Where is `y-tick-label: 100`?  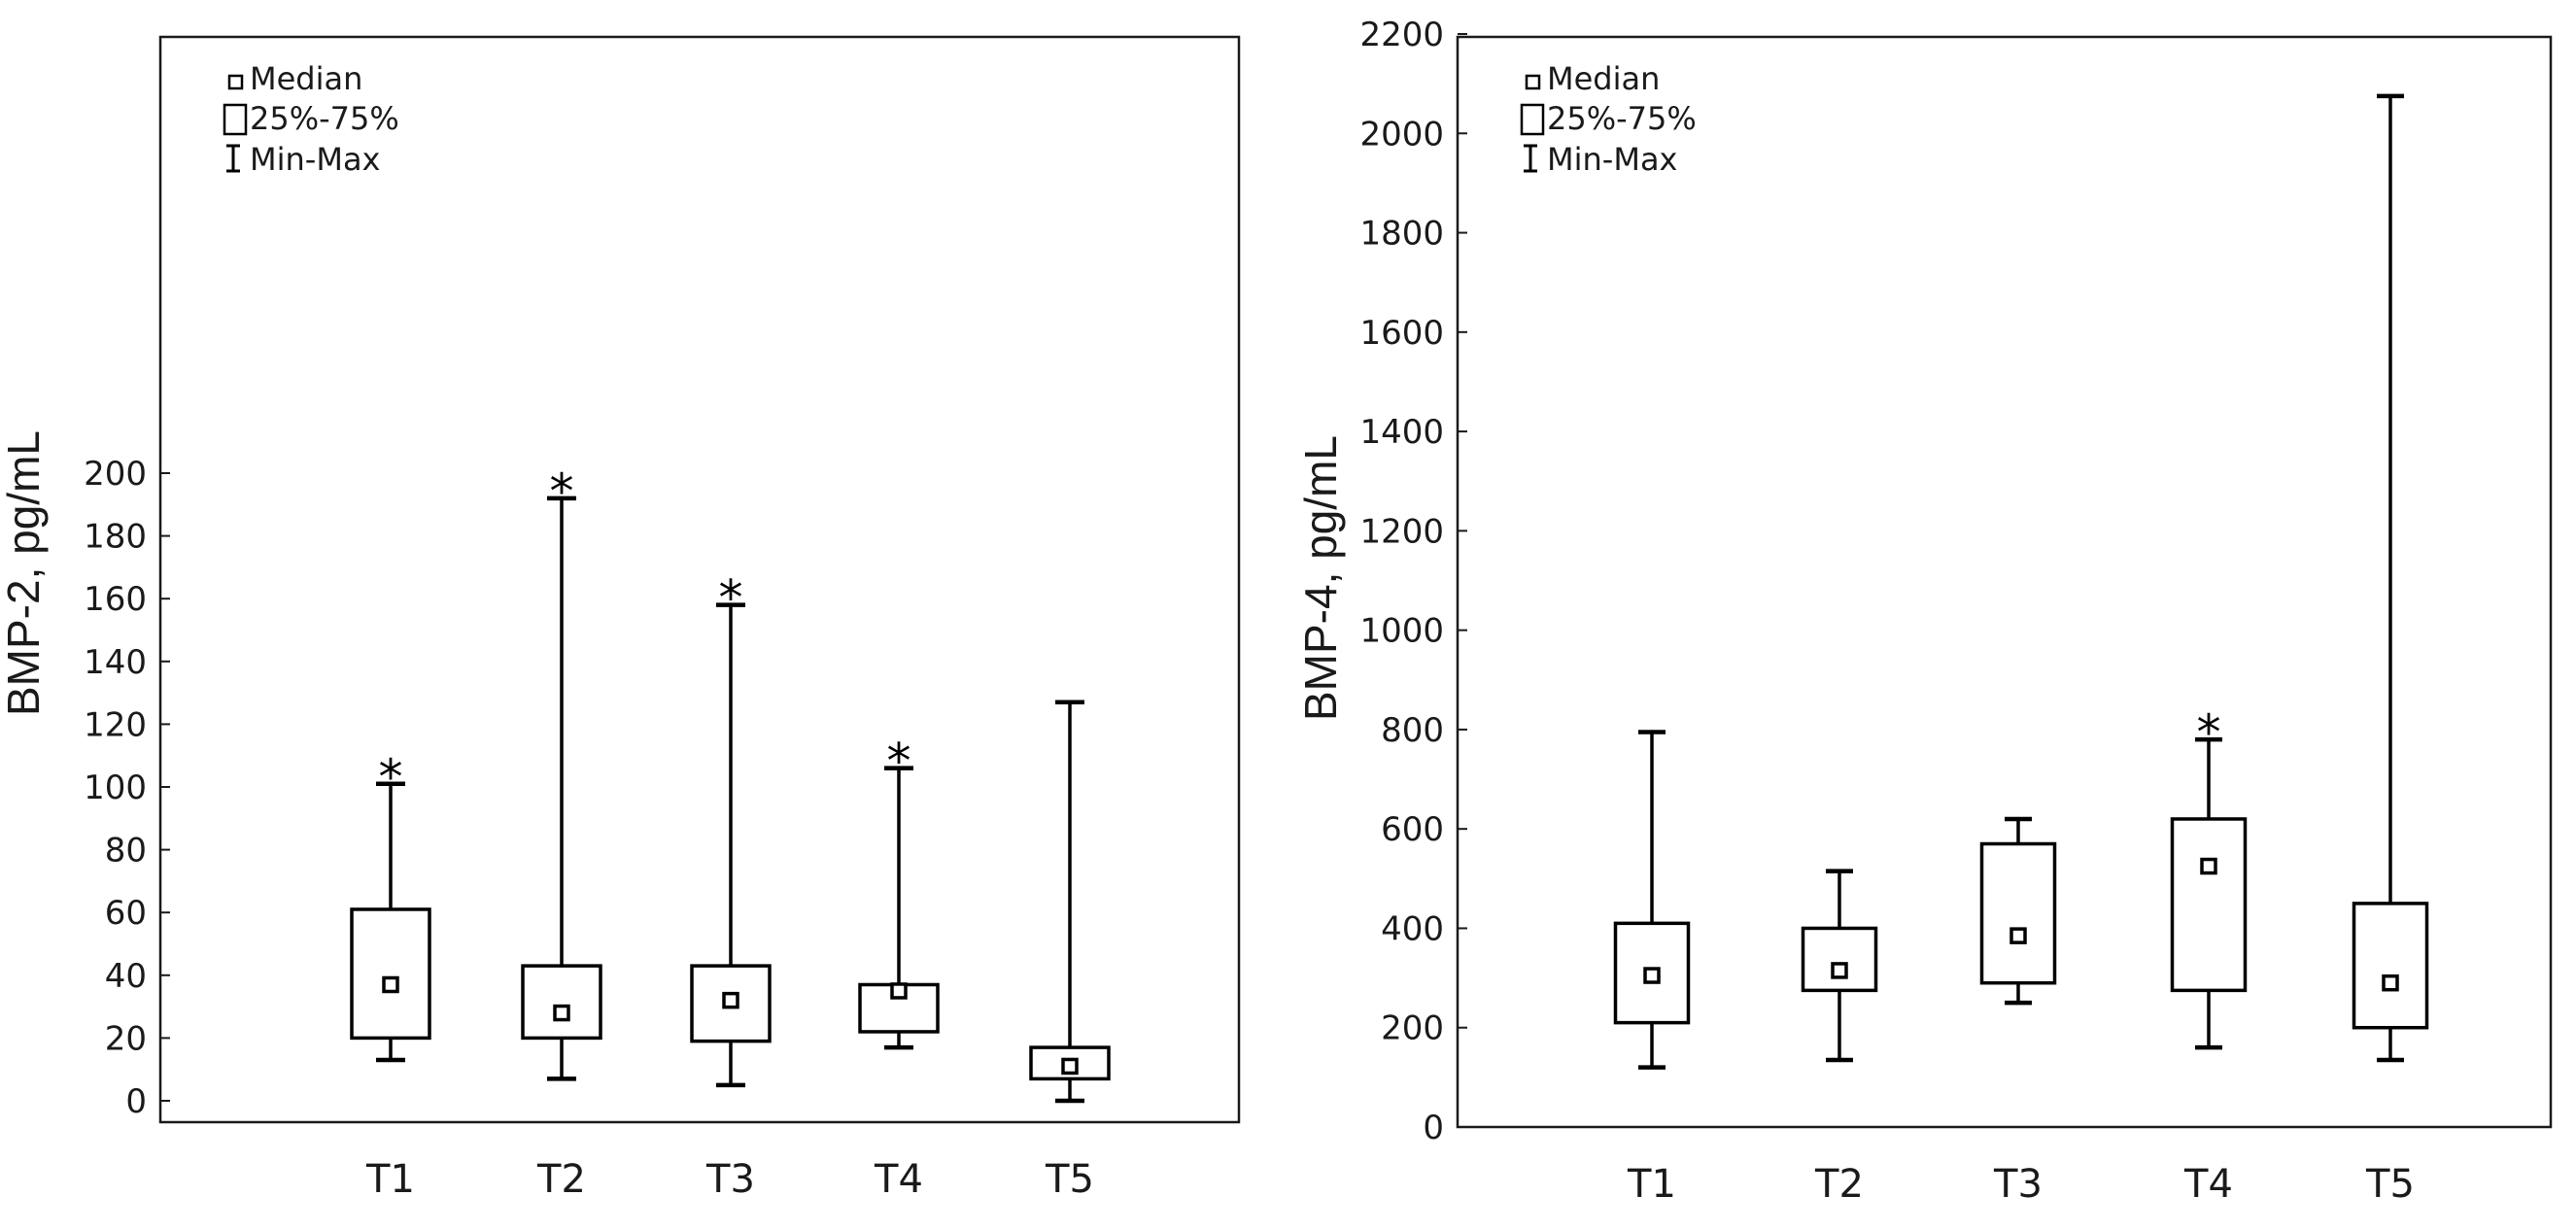
y-tick-label: 100 is located at coordinates (116, 788).